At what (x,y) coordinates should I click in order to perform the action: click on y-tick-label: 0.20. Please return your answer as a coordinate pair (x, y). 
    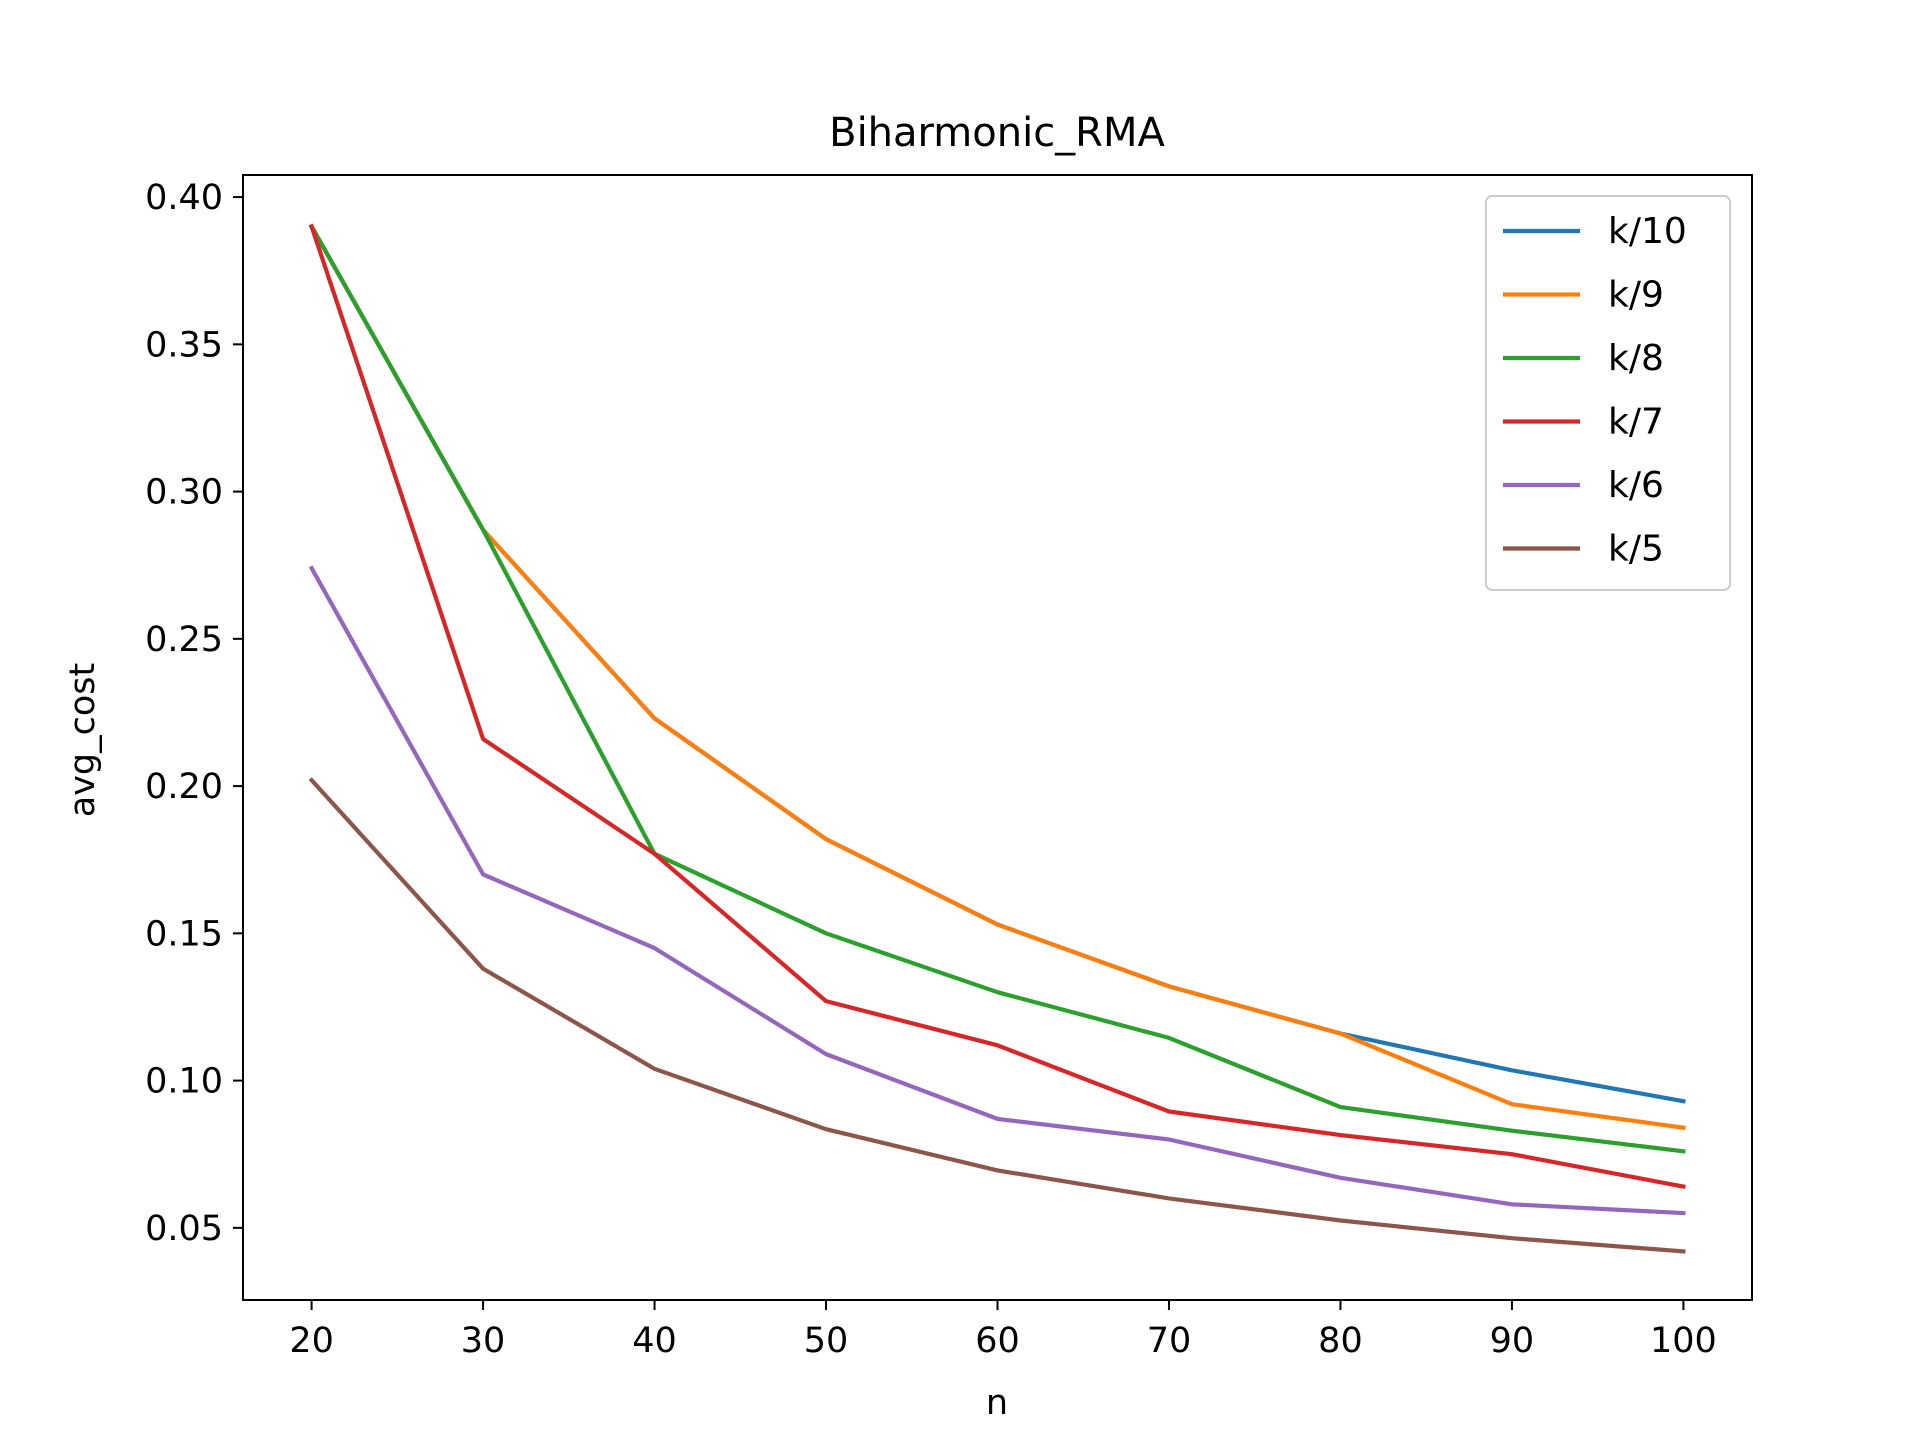
    Looking at the image, I should click on (184, 787).